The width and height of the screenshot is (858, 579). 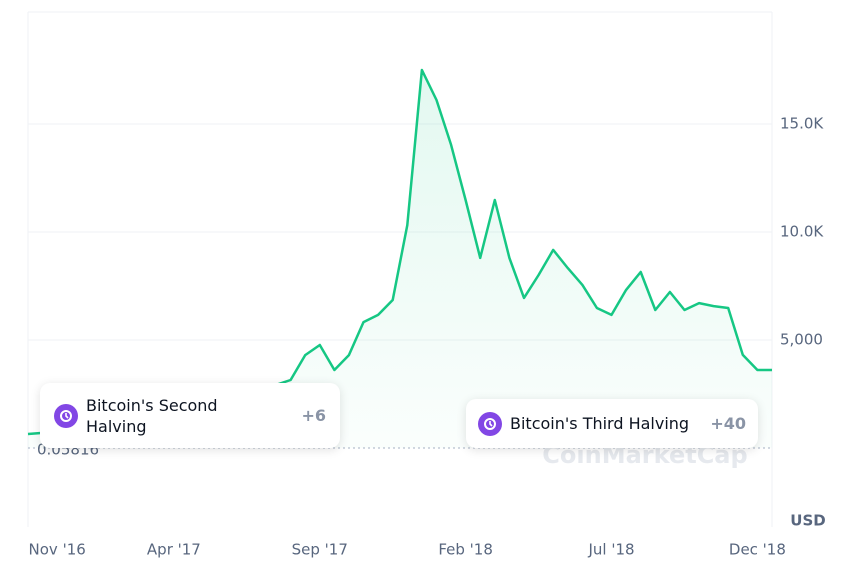 I want to click on unit: USD, so click(x=807, y=521).